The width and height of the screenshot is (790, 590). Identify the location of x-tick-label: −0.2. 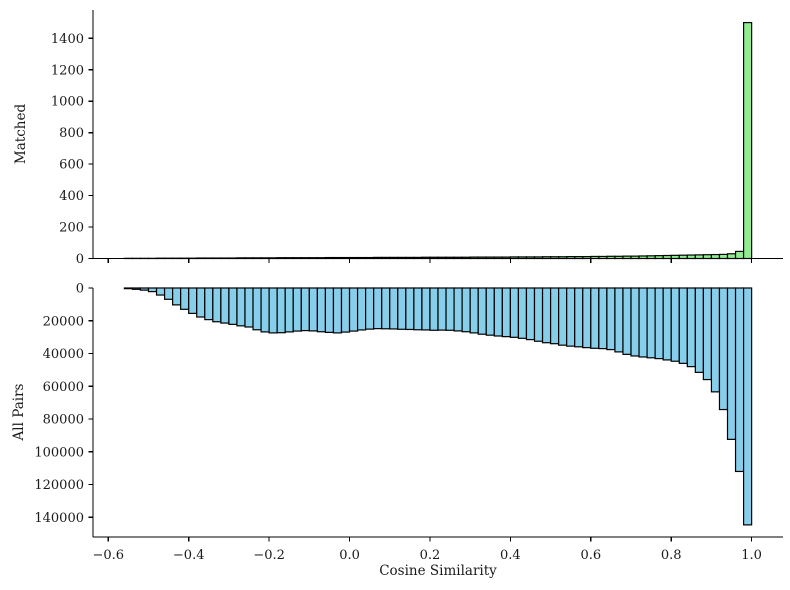
(269, 555).